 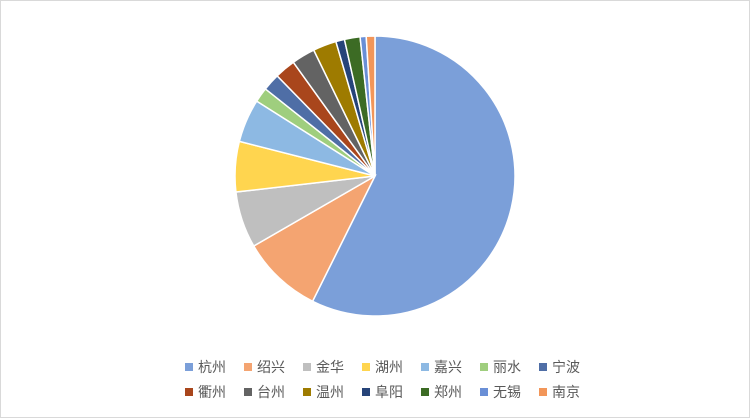 I want to click on legend-label: 湖州, so click(x=389, y=368).